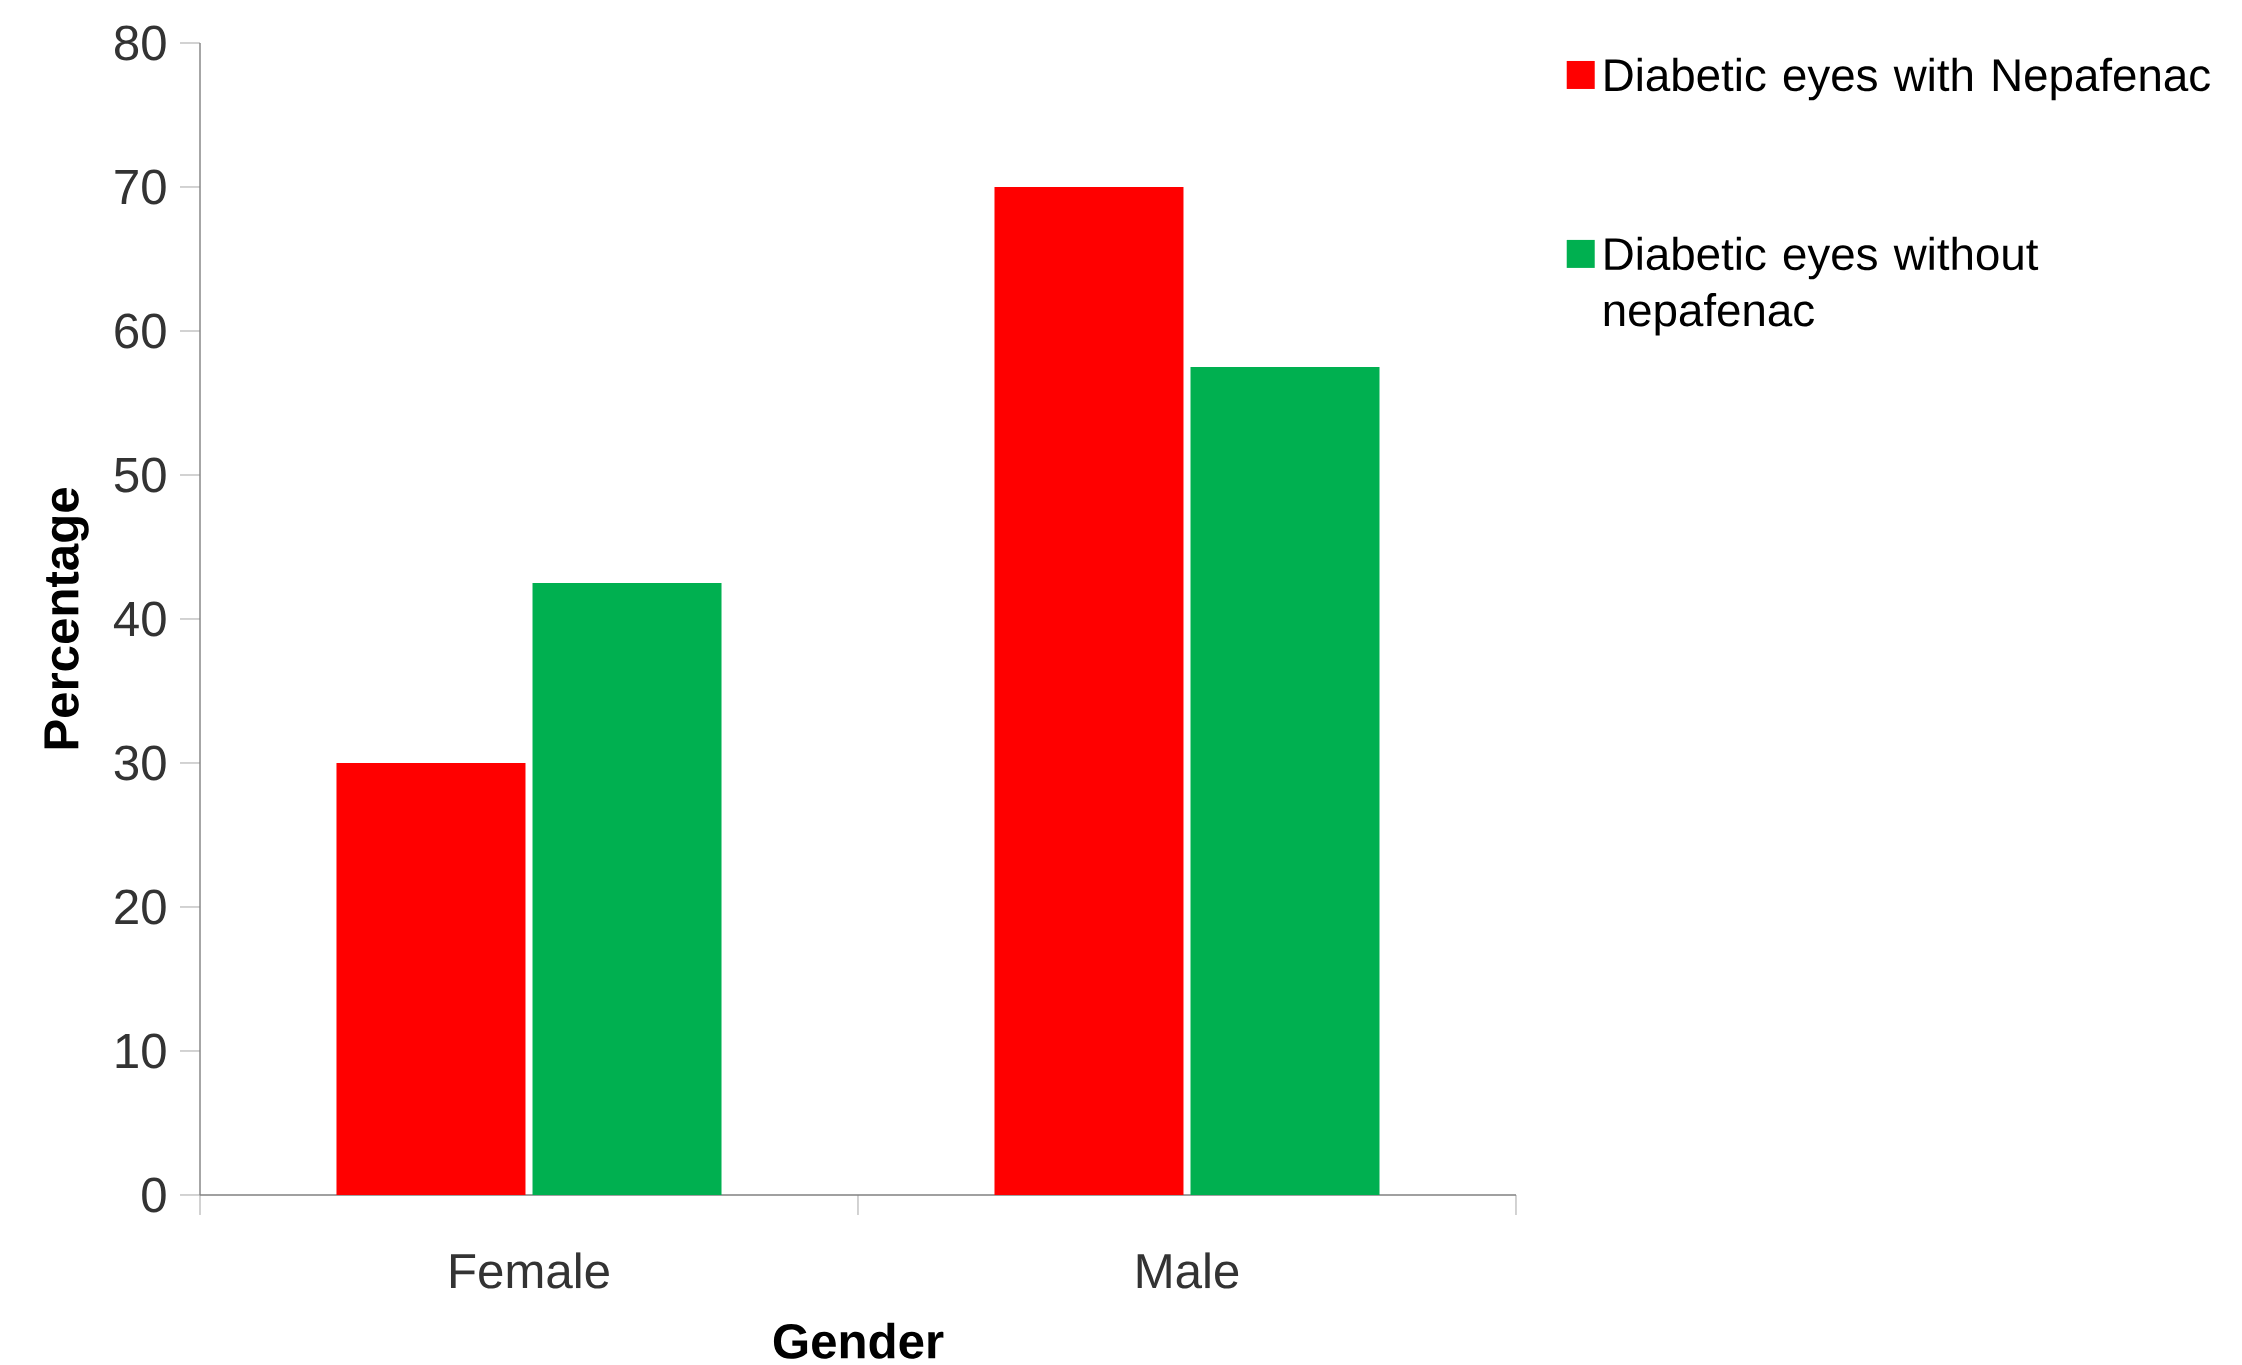 The height and width of the screenshot is (1365, 2242). What do you see at coordinates (140, 907) in the screenshot?
I see `y-tick-label: 20` at bounding box center [140, 907].